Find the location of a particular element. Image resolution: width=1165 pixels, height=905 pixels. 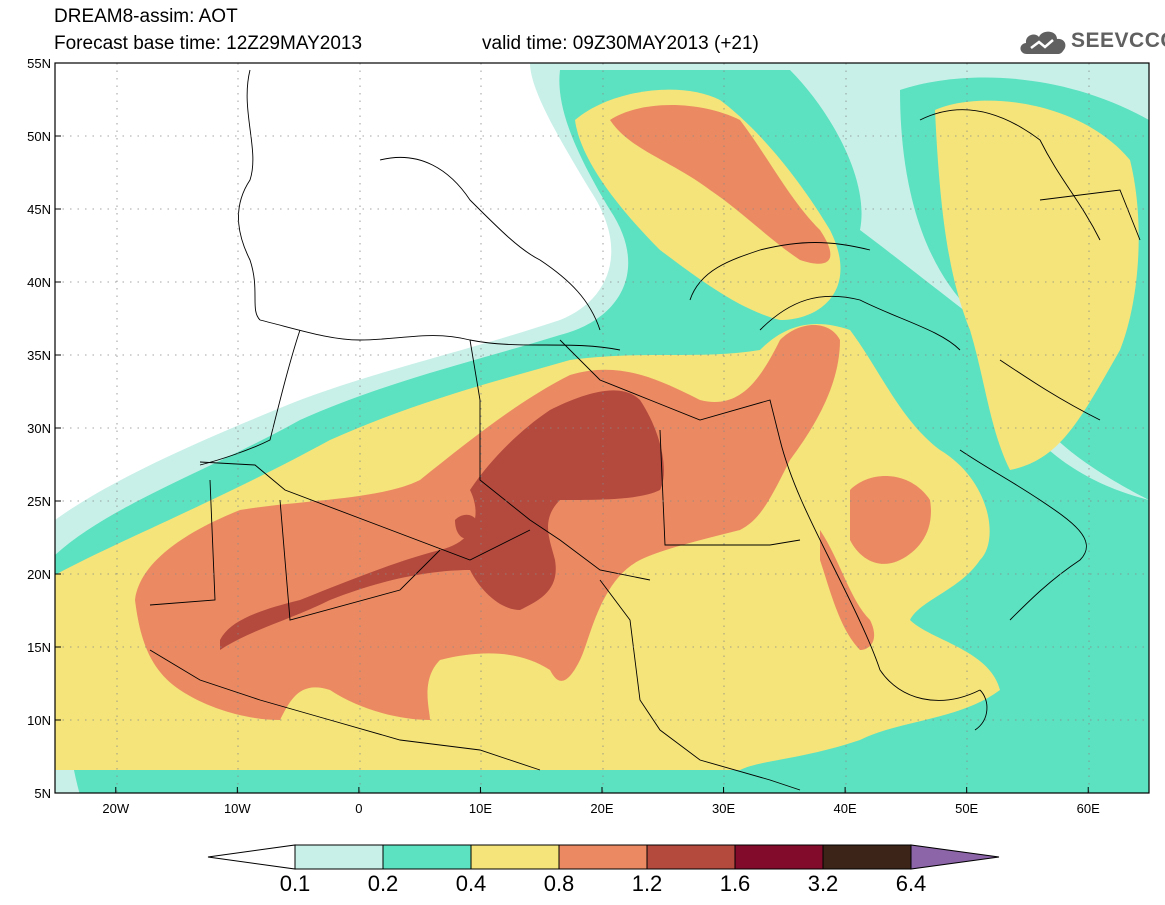

logo-text: SEEVCCC is located at coordinates (1118, 40).